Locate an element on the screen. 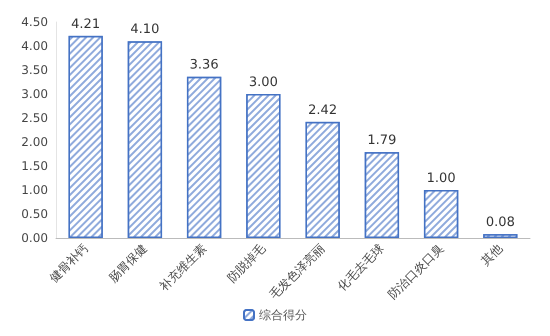 Image resolution: width=550 pixels, height=336 pixels. data-label: 2.42 is located at coordinates (323, 110).